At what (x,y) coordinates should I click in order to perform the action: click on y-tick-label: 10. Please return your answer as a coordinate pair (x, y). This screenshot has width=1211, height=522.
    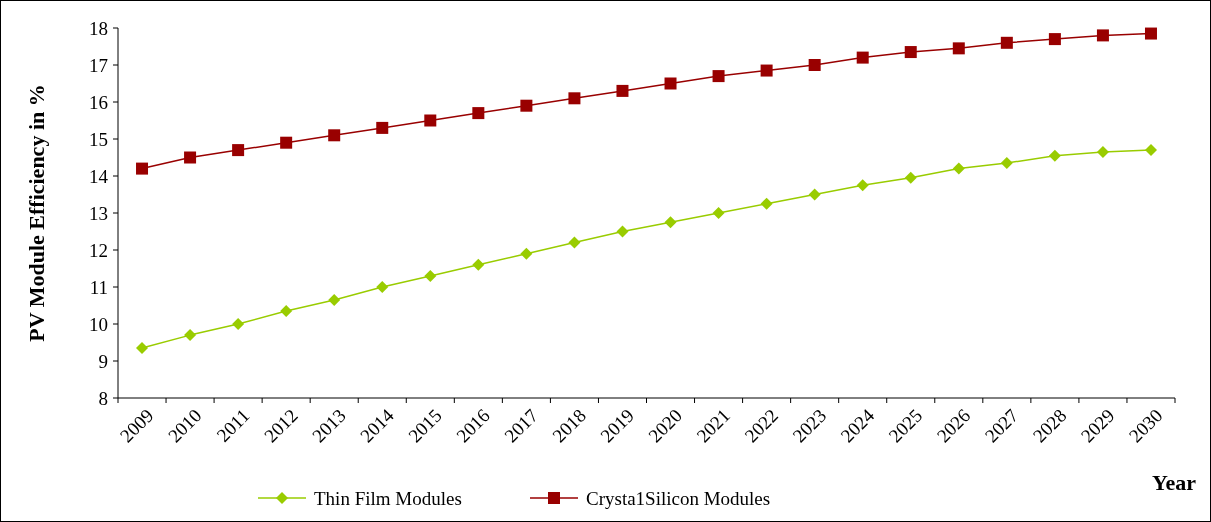
    Looking at the image, I should click on (98, 324).